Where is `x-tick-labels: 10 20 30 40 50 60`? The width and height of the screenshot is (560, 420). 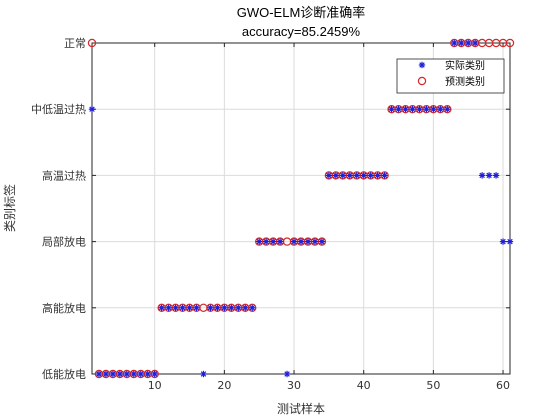
x-tick-labels: 10 20 30 40 50 60 is located at coordinates (329, 385).